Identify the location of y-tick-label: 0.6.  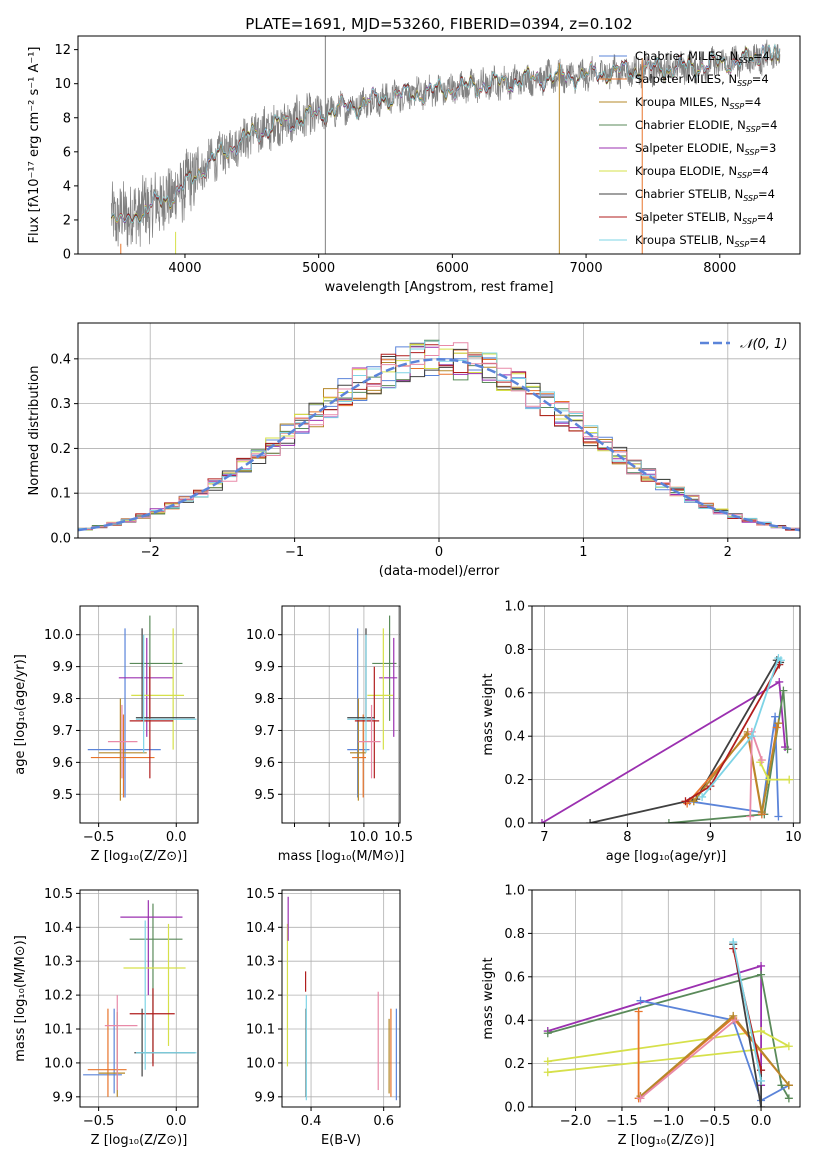
(514, 693).